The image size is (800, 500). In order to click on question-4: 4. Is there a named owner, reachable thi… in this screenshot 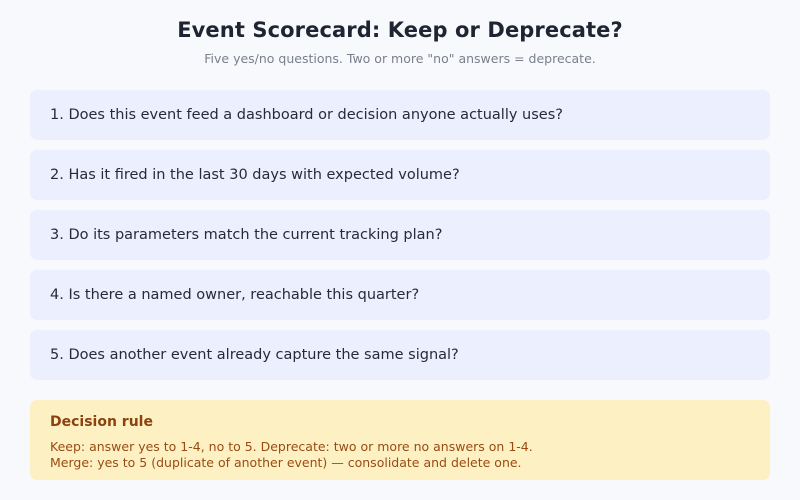, I will do `click(400, 295)`.